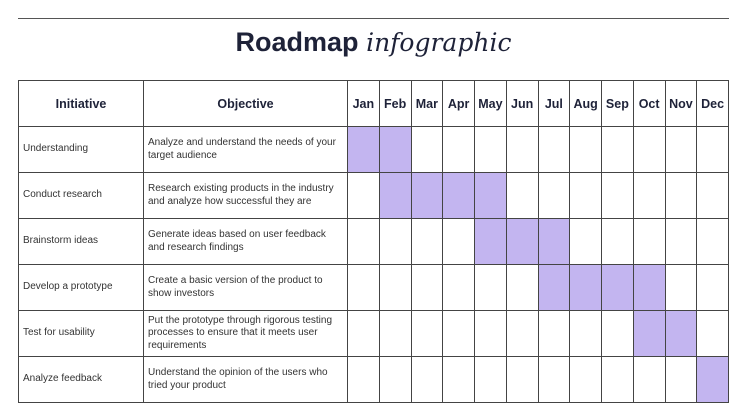  I want to click on title-bold: Roadmap, so click(297, 42).